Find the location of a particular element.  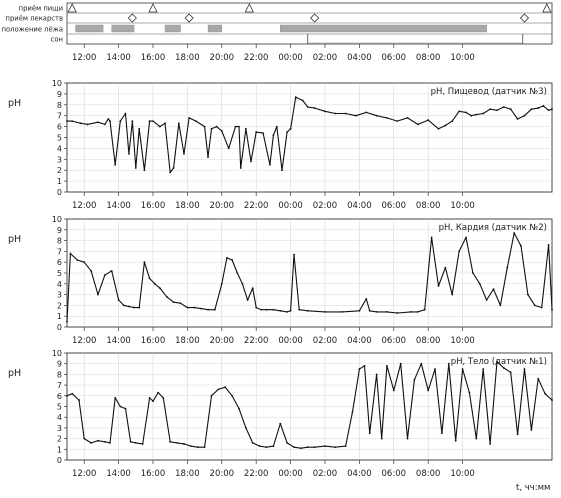

x-tick-label: 06:00 is located at coordinates (394, 474).